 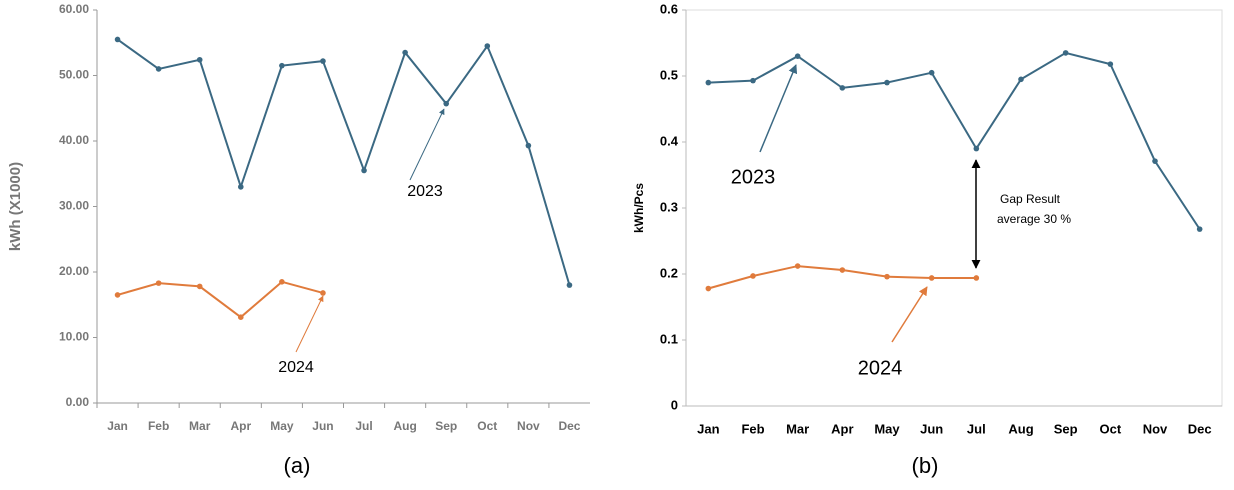 What do you see at coordinates (669, 8) in the screenshot?
I see `y-tick-label: 0.6` at bounding box center [669, 8].